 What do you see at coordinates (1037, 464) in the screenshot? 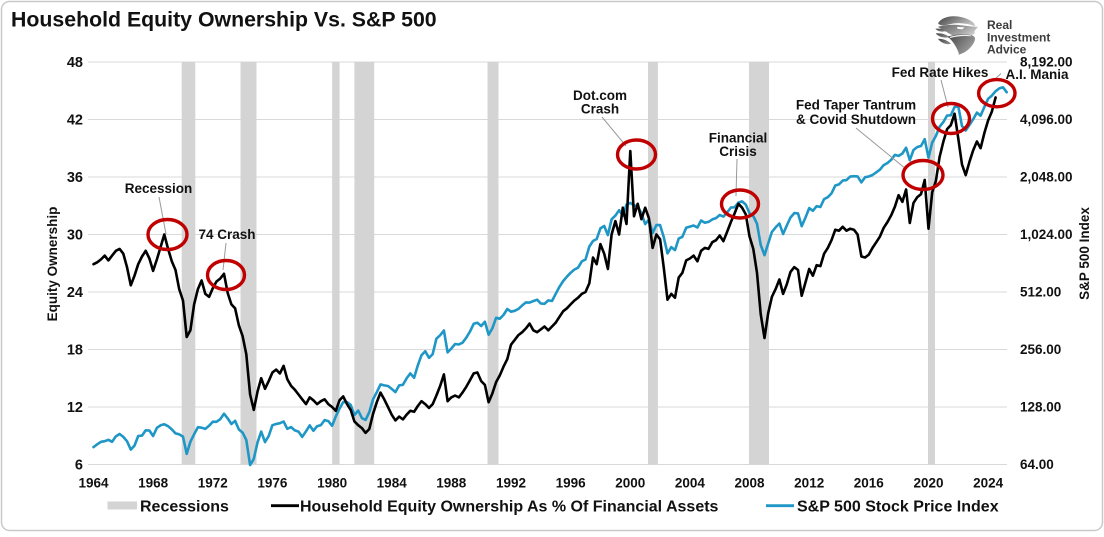
I see `svg-text: 64.00` at bounding box center [1037, 464].